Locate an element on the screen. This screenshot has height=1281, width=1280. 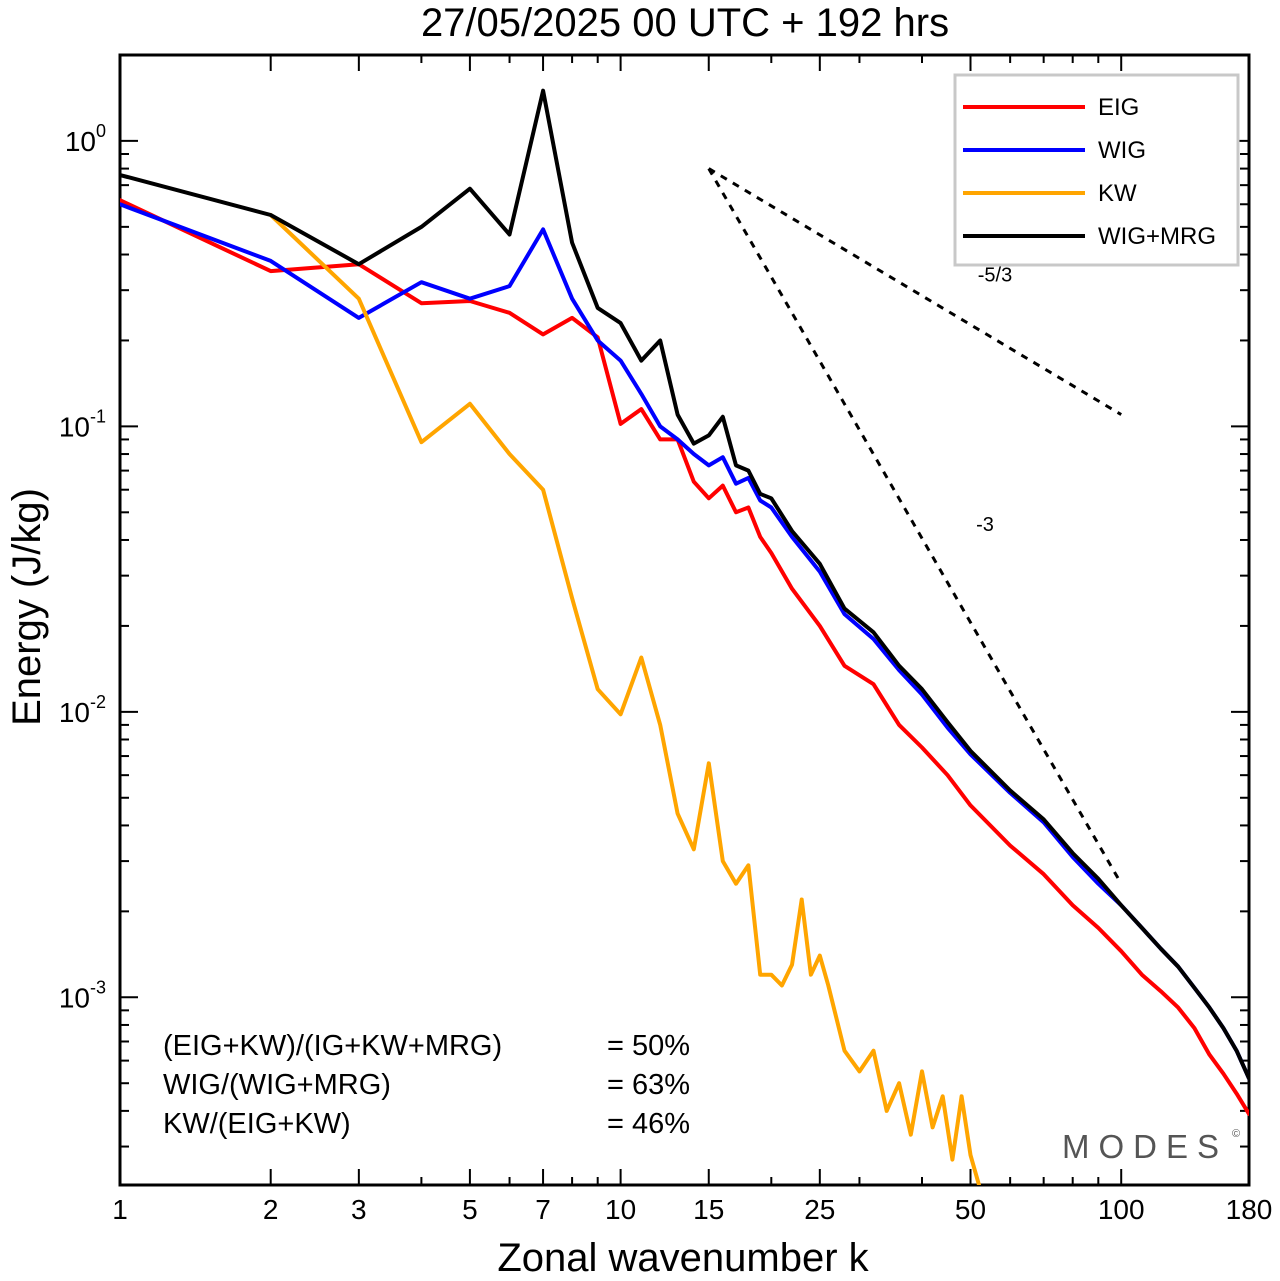
reference-line-label: -3 is located at coordinates (985, 525).